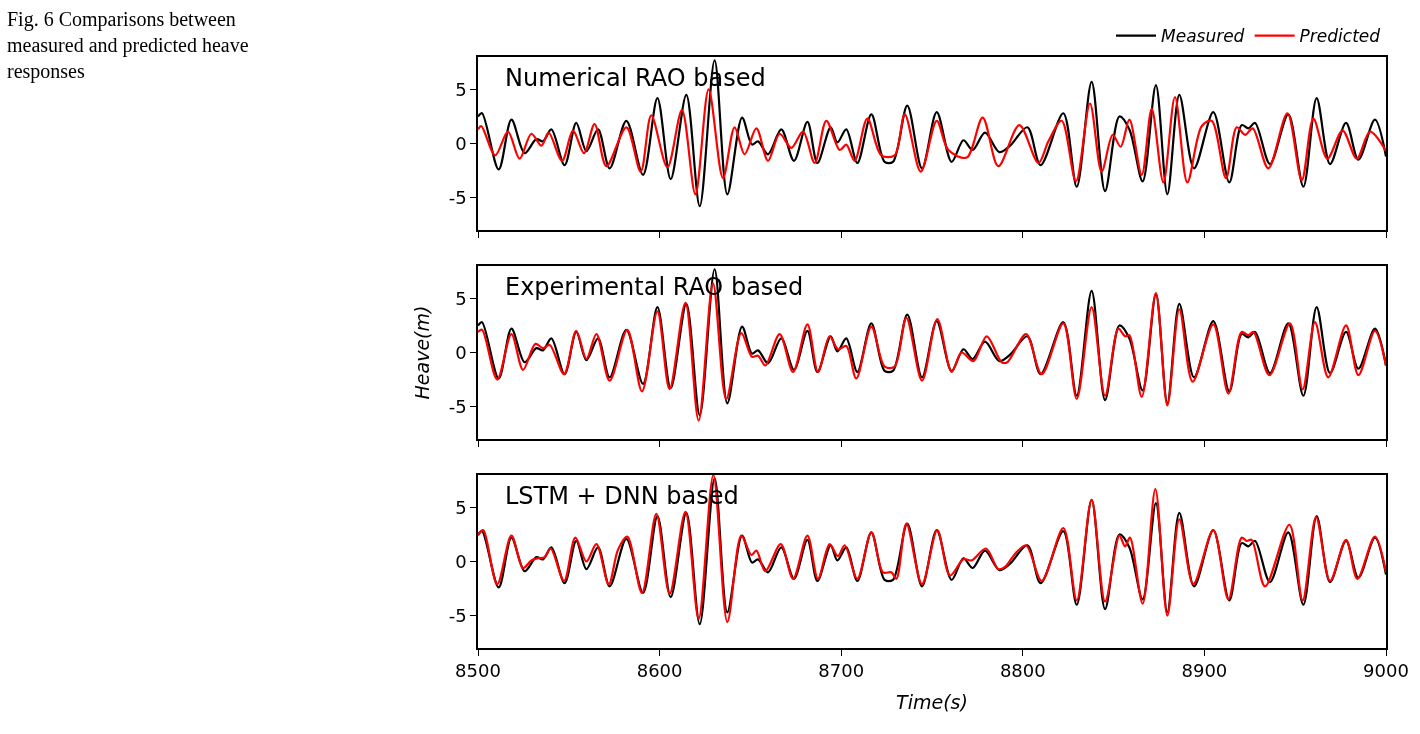 The height and width of the screenshot is (734, 1420). Describe the element at coordinates (841, 671) in the screenshot. I see `x-tick-label: 8700` at that location.